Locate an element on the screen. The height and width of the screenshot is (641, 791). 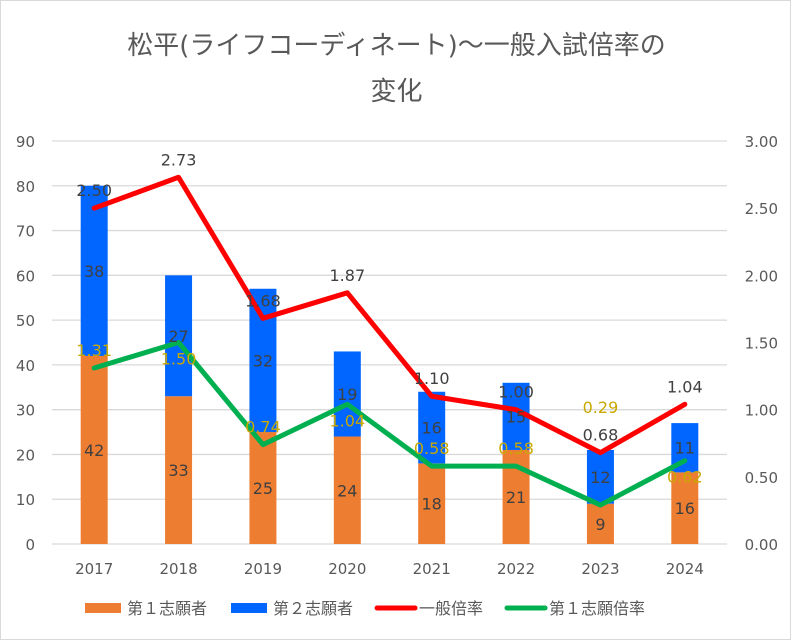
right-axis-tick: 2.00 is located at coordinates (761, 276).